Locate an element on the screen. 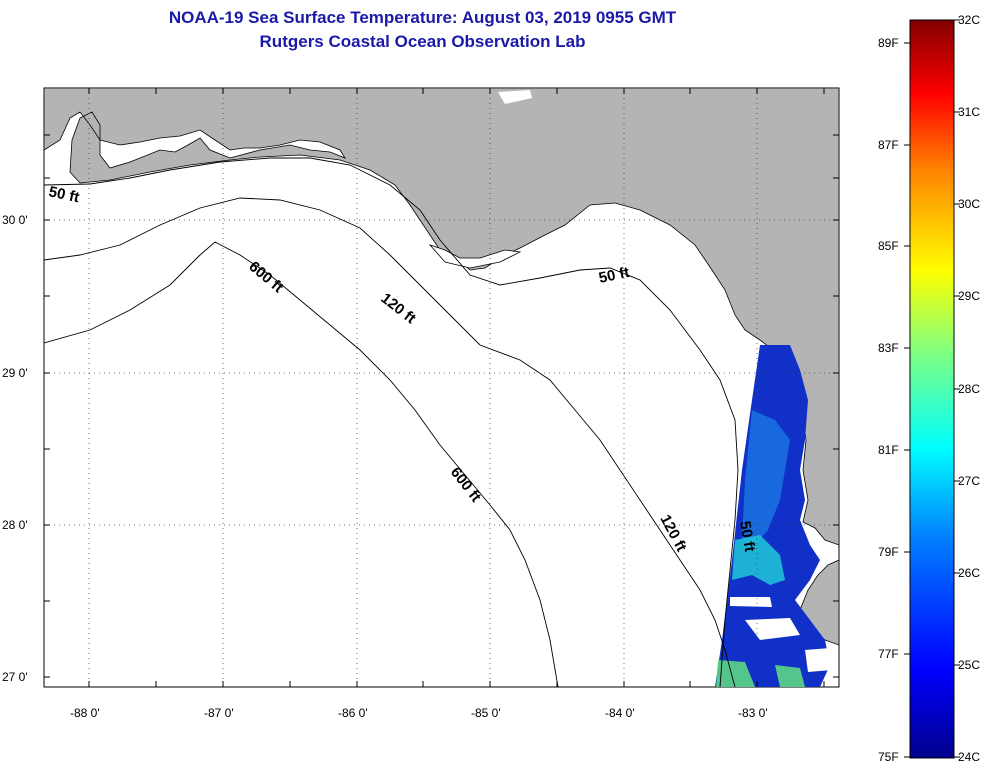  colorbar is located at coordinates (932, 389).